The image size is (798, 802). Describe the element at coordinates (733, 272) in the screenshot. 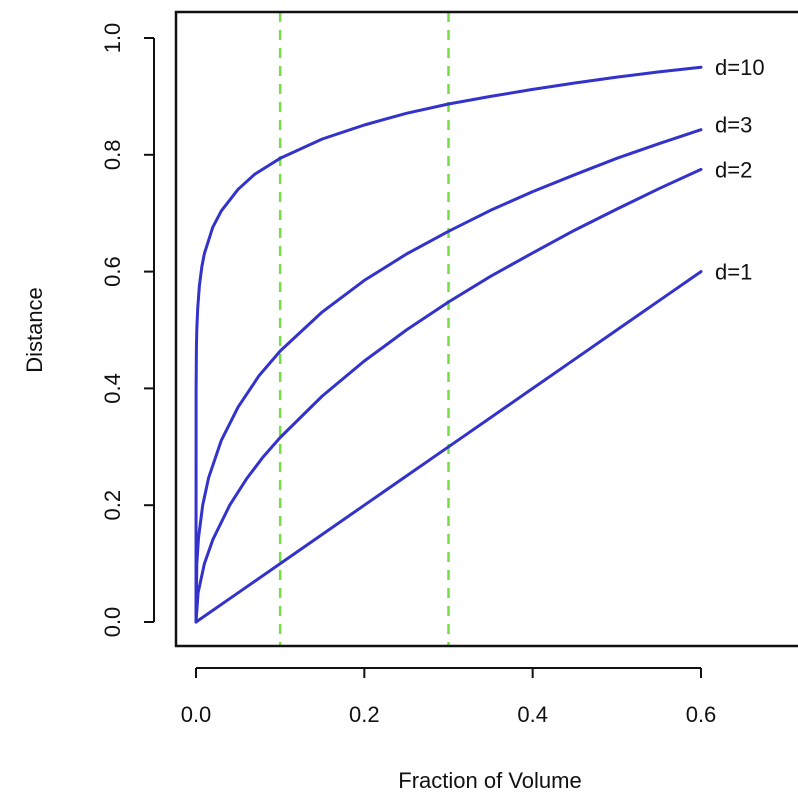

I see `series-label-d1: d=1` at that location.